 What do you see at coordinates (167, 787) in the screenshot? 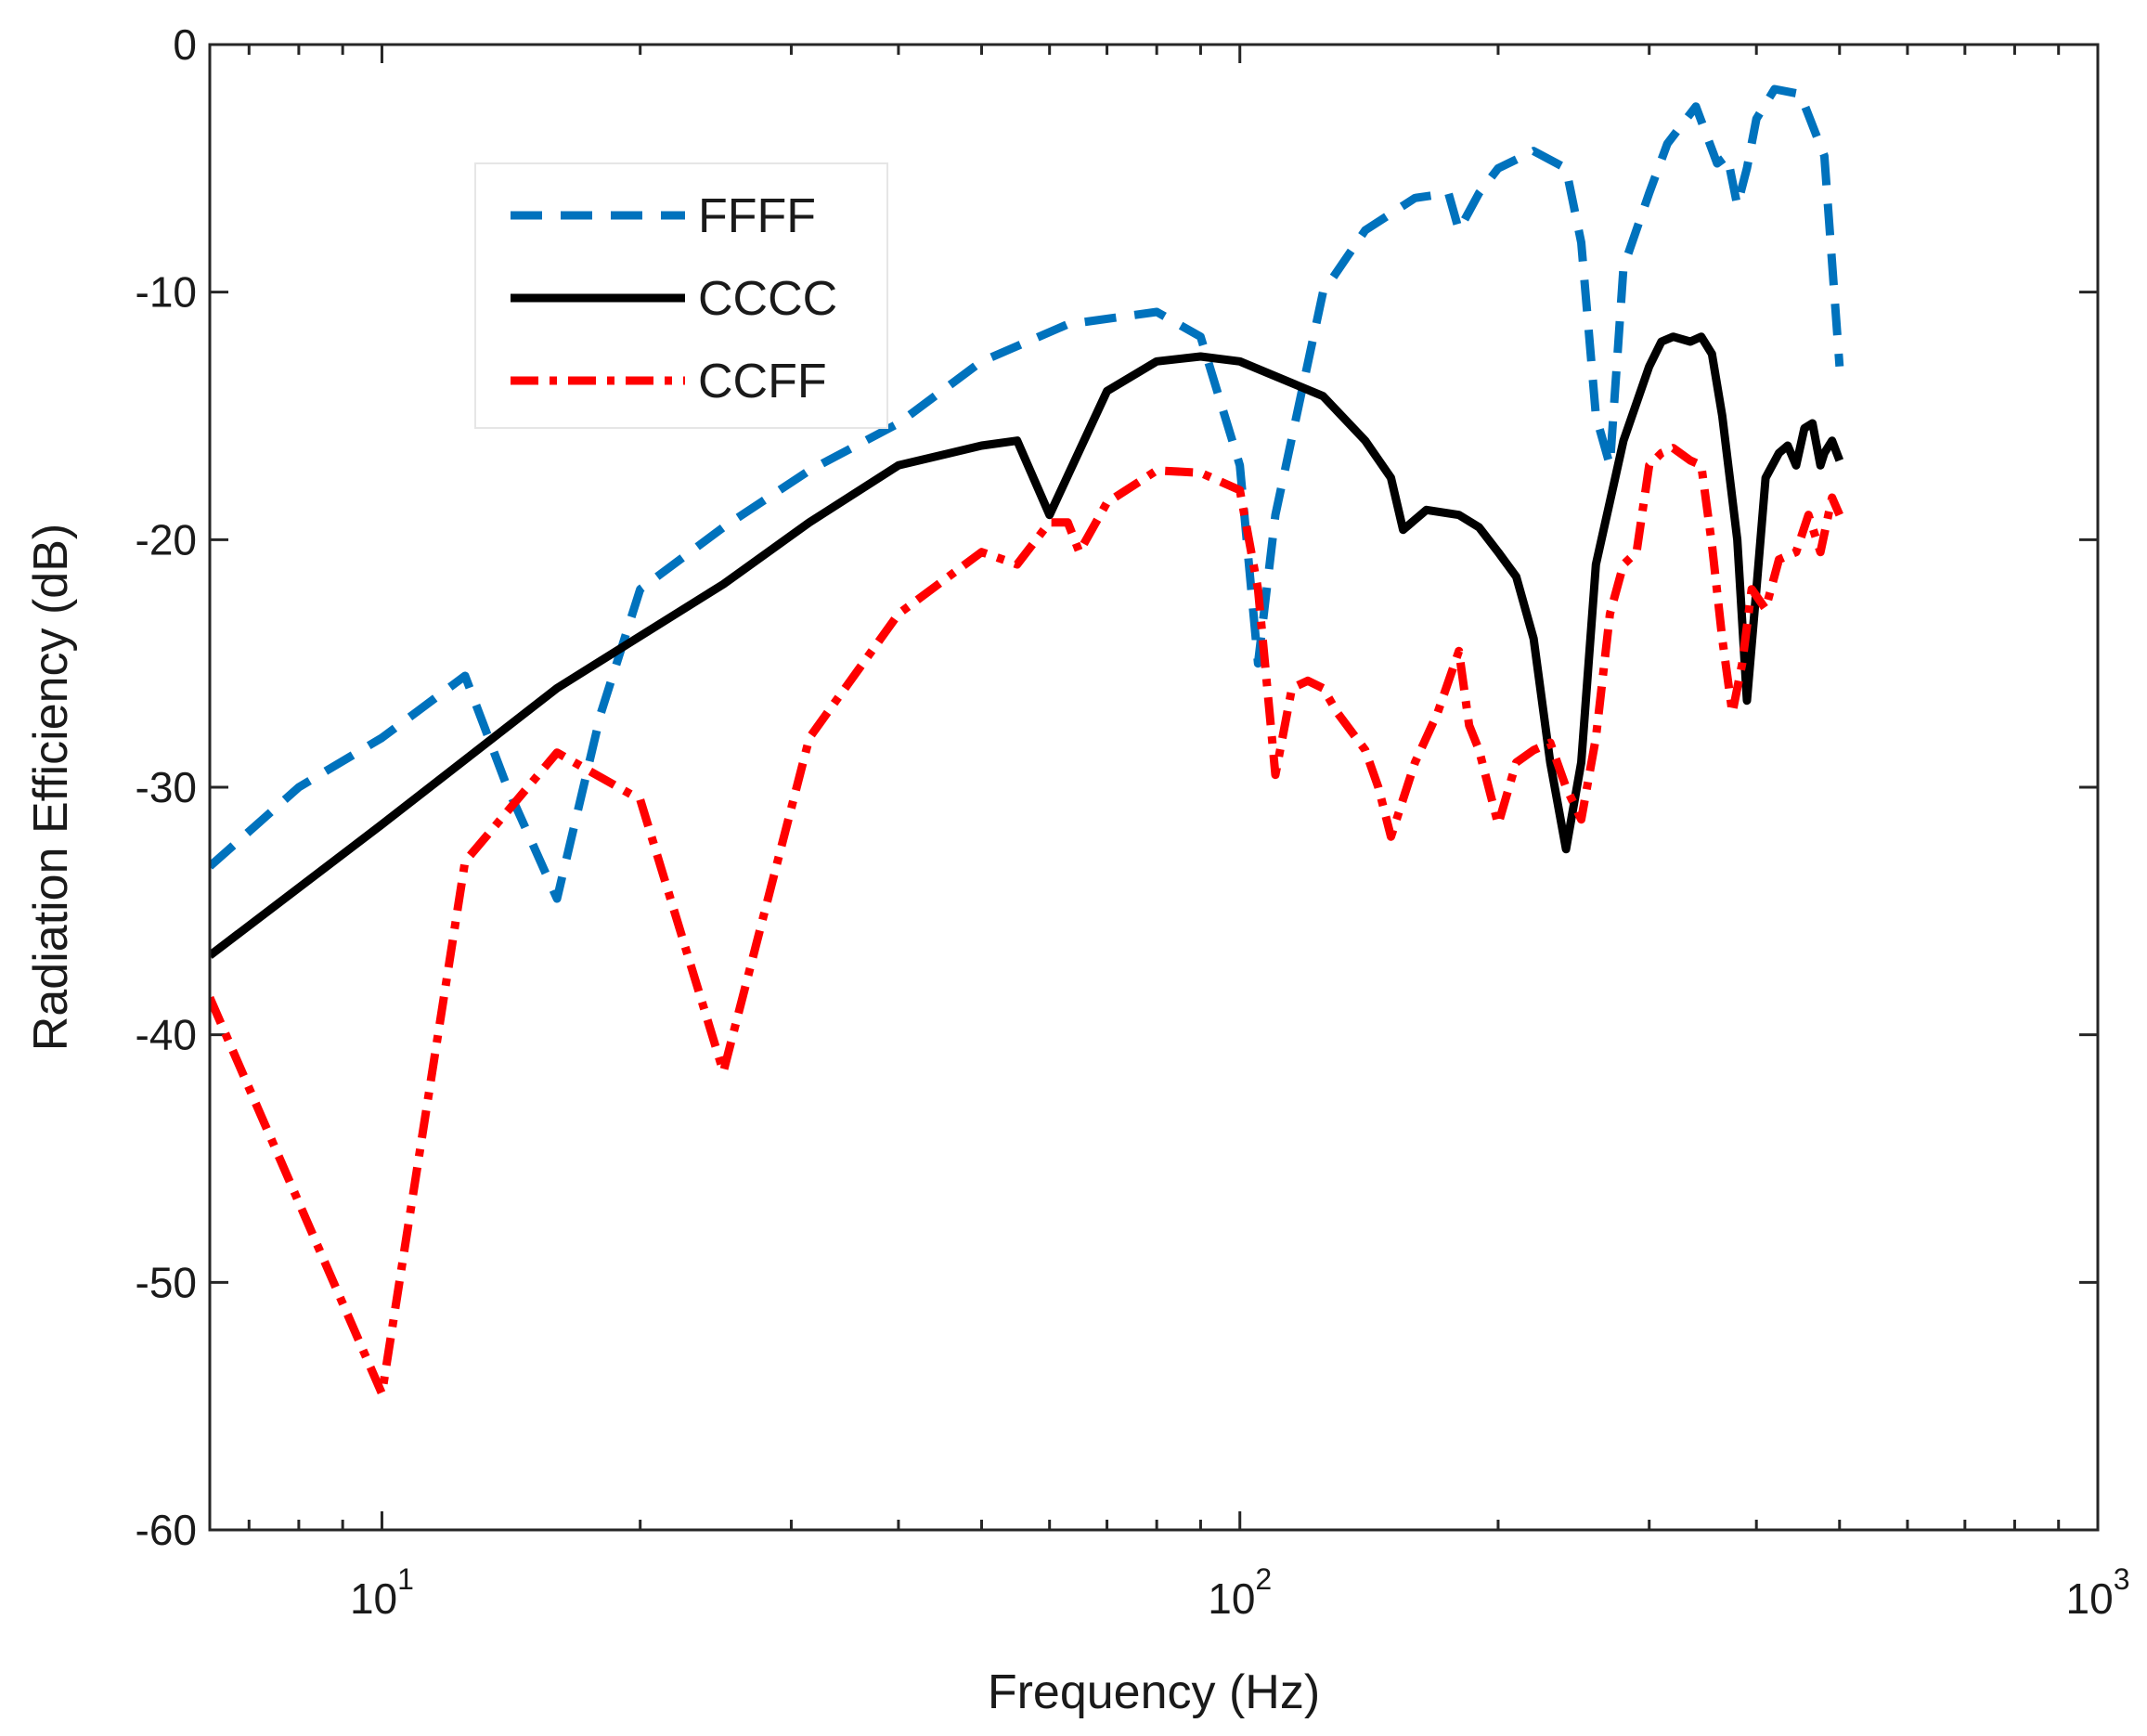
I see `y-tick-label: -30` at bounding box center [167, 787].